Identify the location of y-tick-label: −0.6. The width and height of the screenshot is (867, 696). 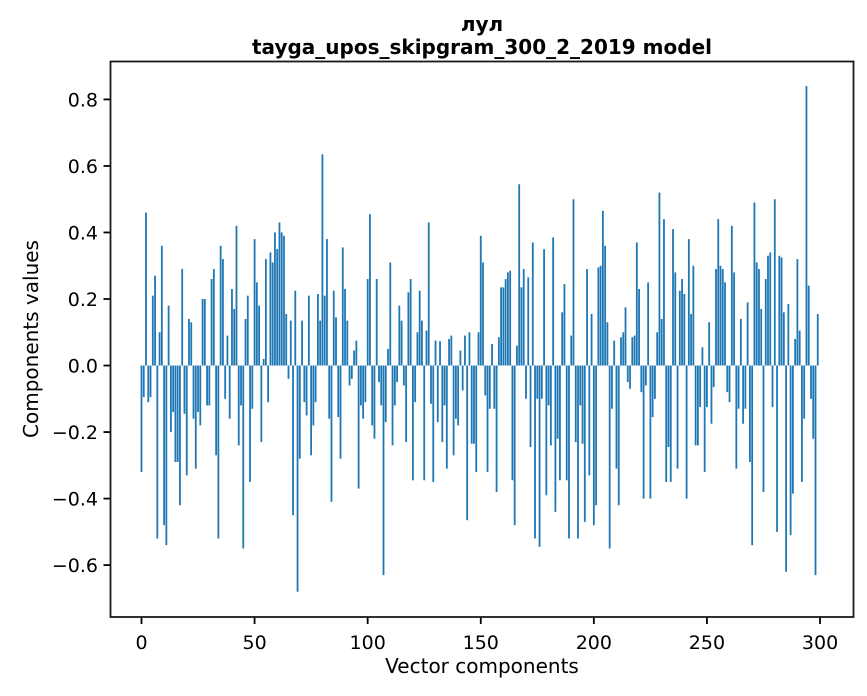
(75, 566).